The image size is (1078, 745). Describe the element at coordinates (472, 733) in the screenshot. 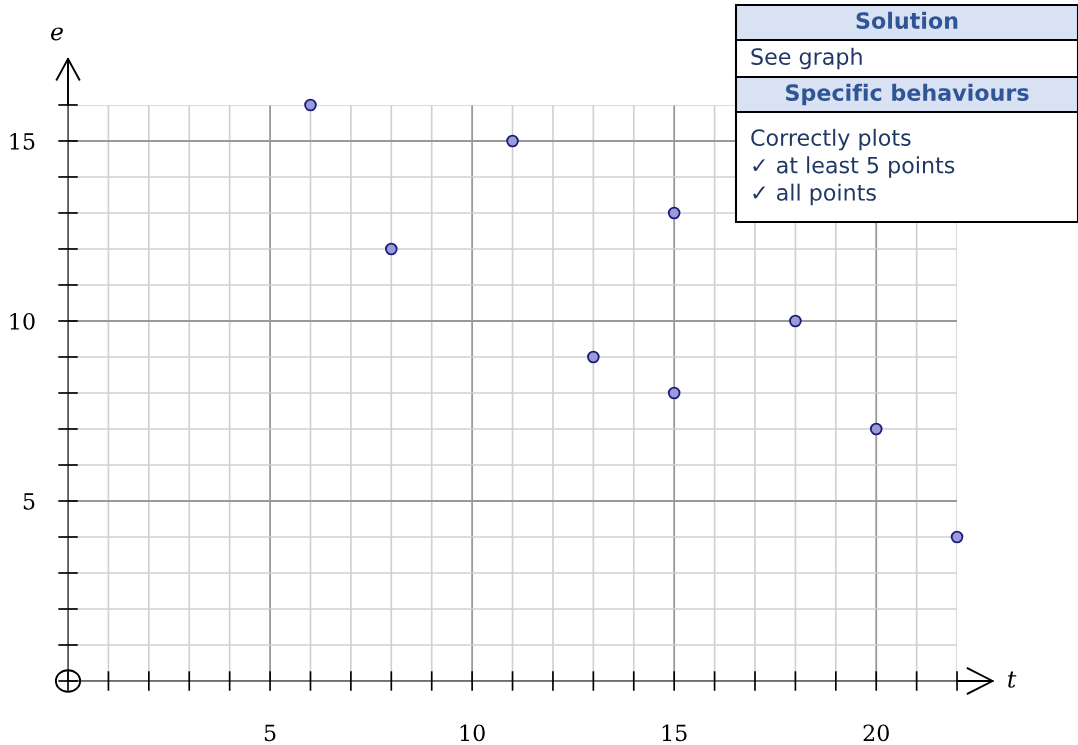

I see `x-tick-label: 10` at that location.